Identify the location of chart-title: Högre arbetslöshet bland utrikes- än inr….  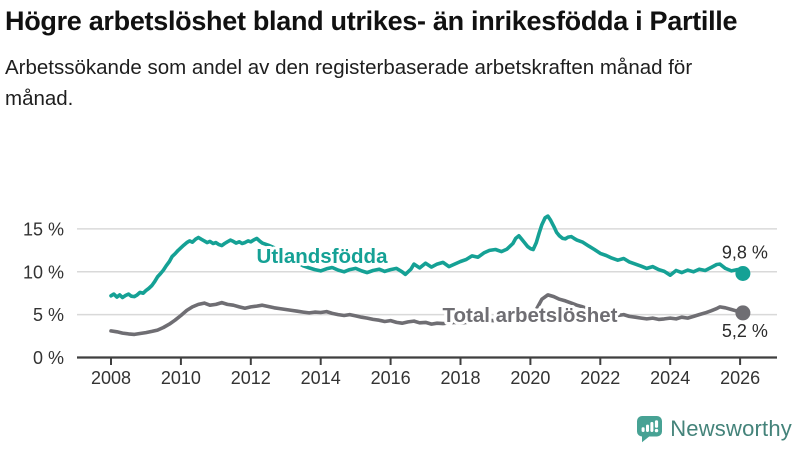
(371, 21).